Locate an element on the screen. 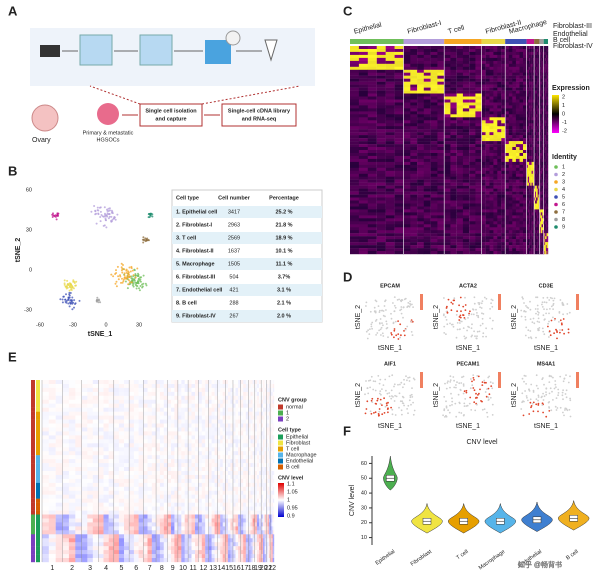 The width and height of the screenshot is (600, 586). table-cell: 8. B cell is located at coordinates (186, 303).